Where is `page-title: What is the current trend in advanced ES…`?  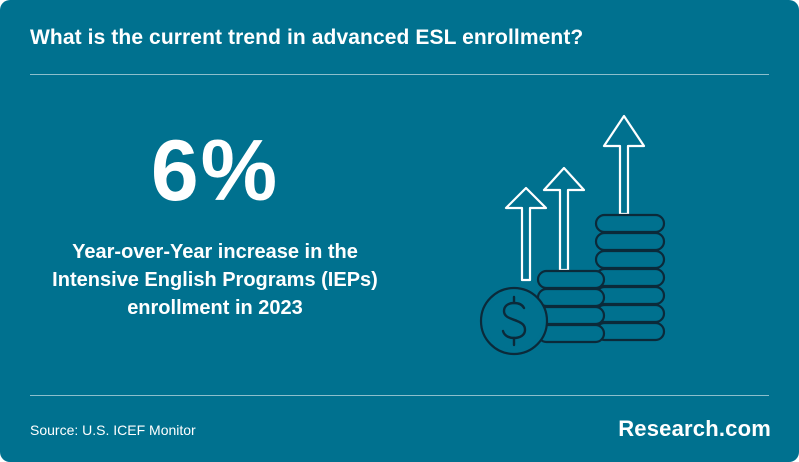
page-title: What is the current trend in advanced ES… is located at coordinates (307, 37).